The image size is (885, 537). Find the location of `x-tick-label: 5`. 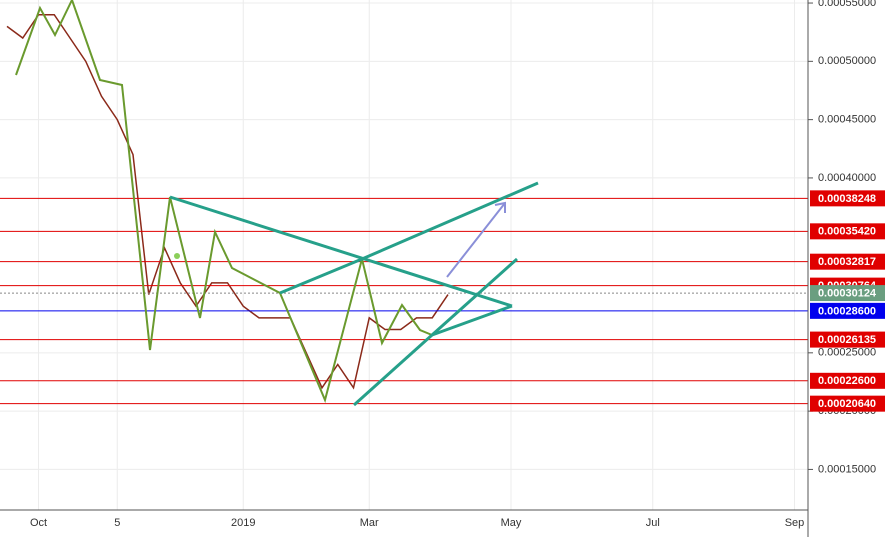

x-tick-label: 5 is located at coordinates (117, 523).